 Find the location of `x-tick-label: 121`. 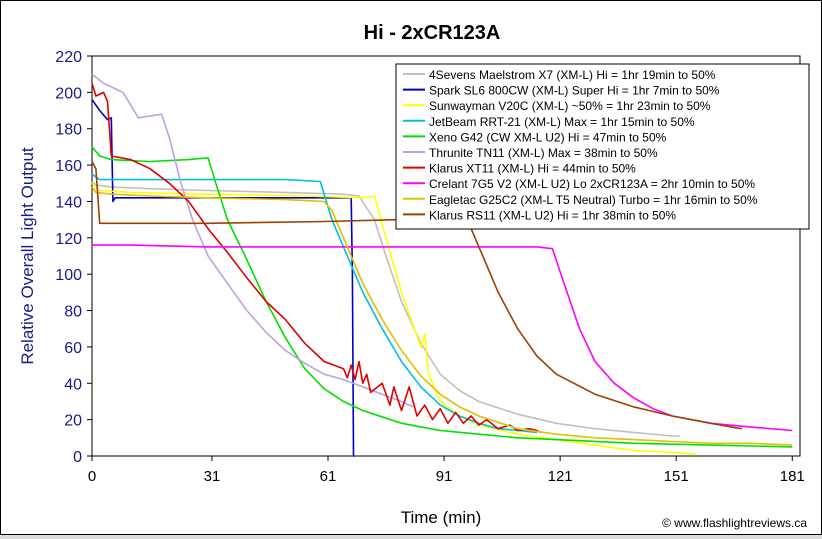

x-tick-label: 121 is located at coordinates (560, 476).